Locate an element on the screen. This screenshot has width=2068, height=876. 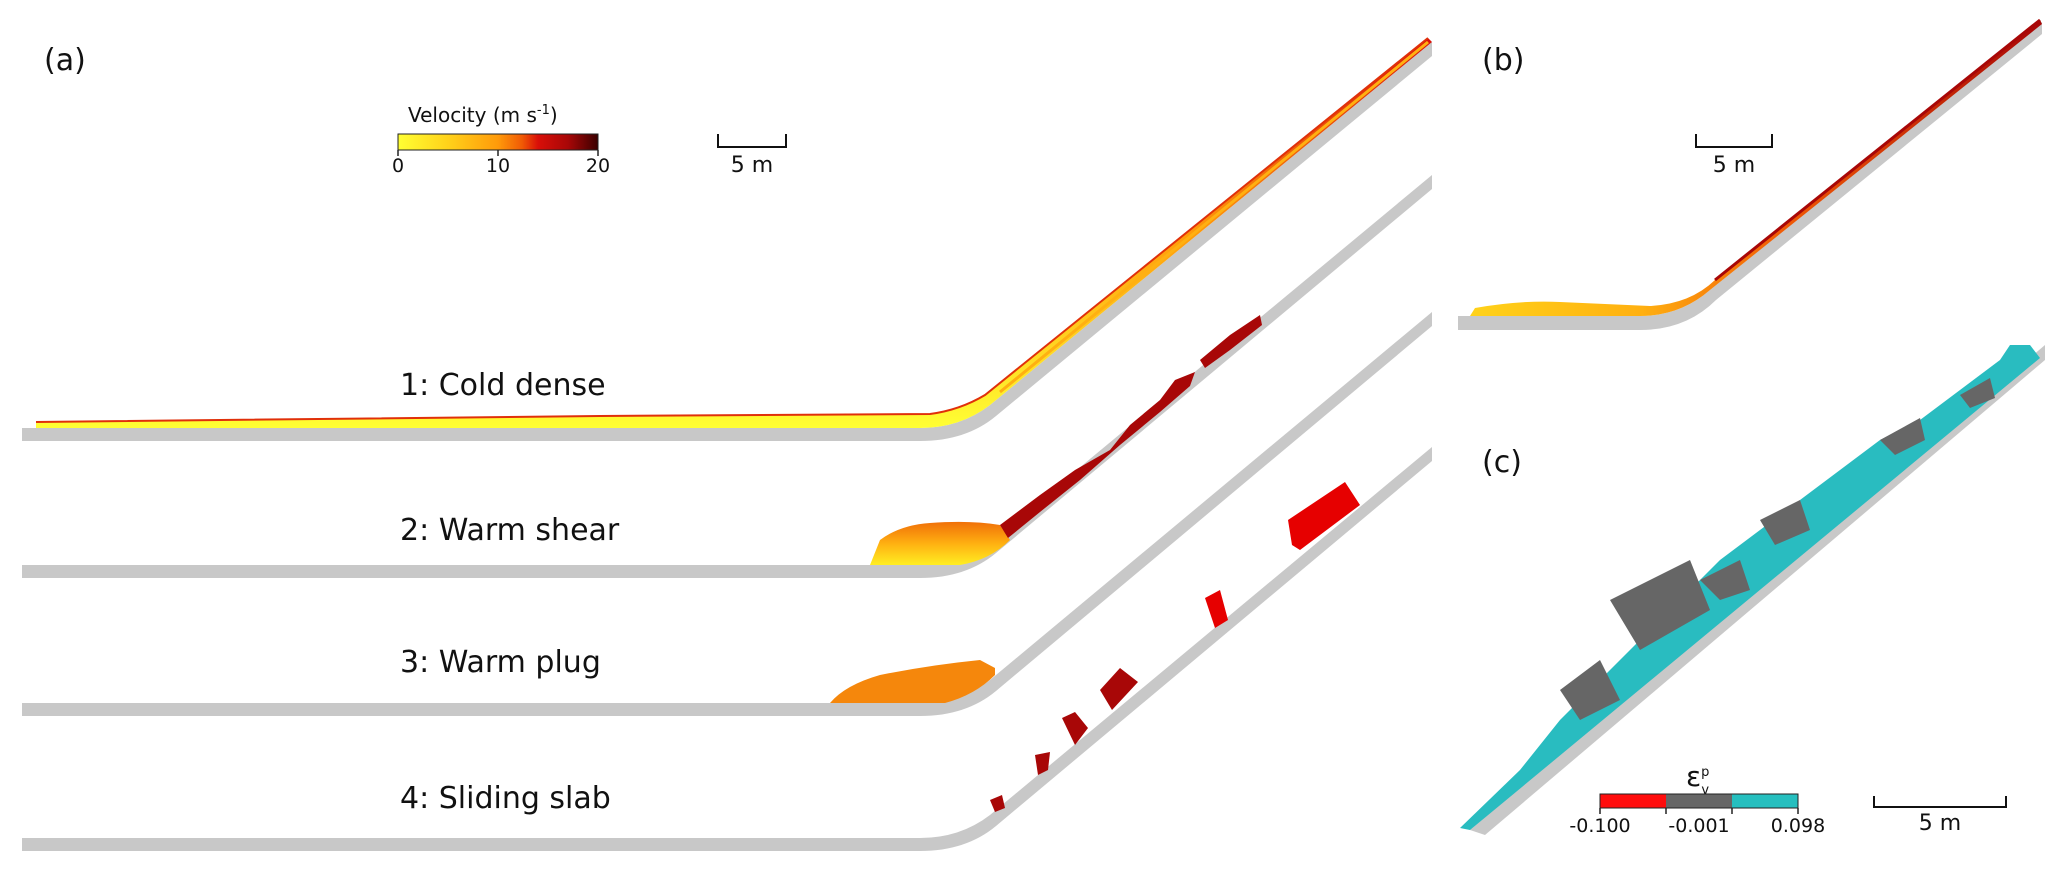
panel-label-a: (a) is located at coordinates (65, 60).